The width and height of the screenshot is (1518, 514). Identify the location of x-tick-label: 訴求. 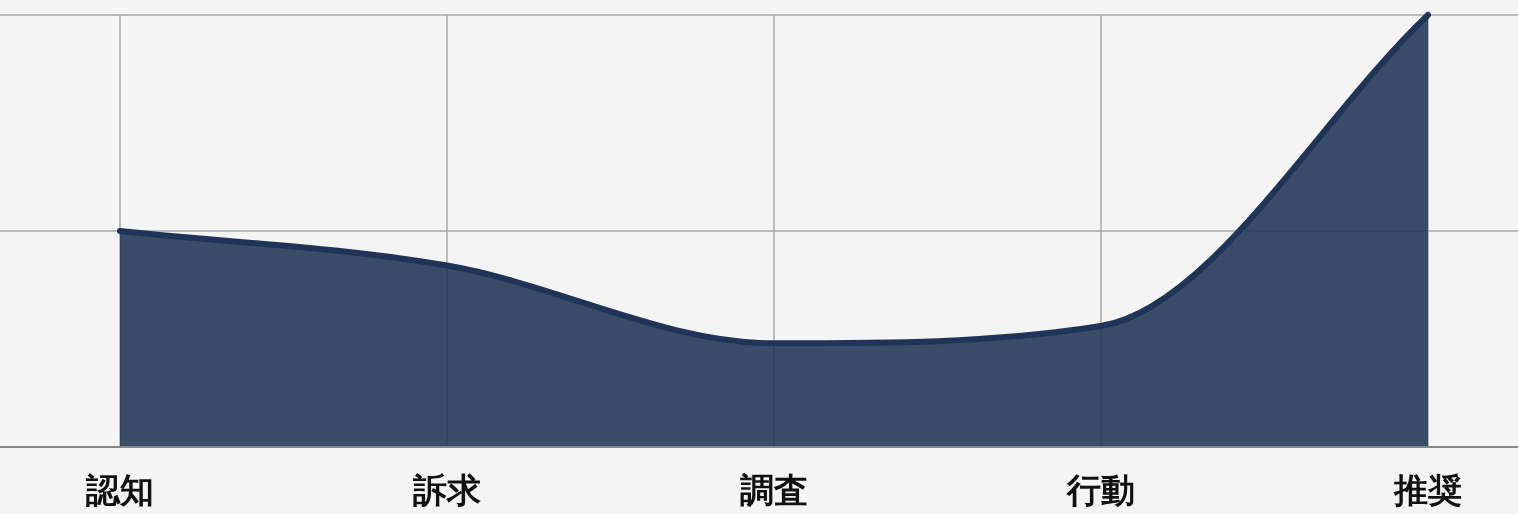
(446, 490).